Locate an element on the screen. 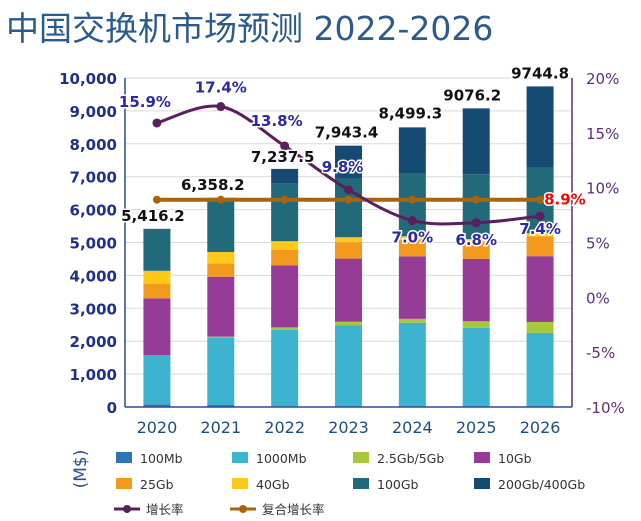 This screenshot has width=641, height=521. legend-label: 增长率 is located at coordinates (165, 509).